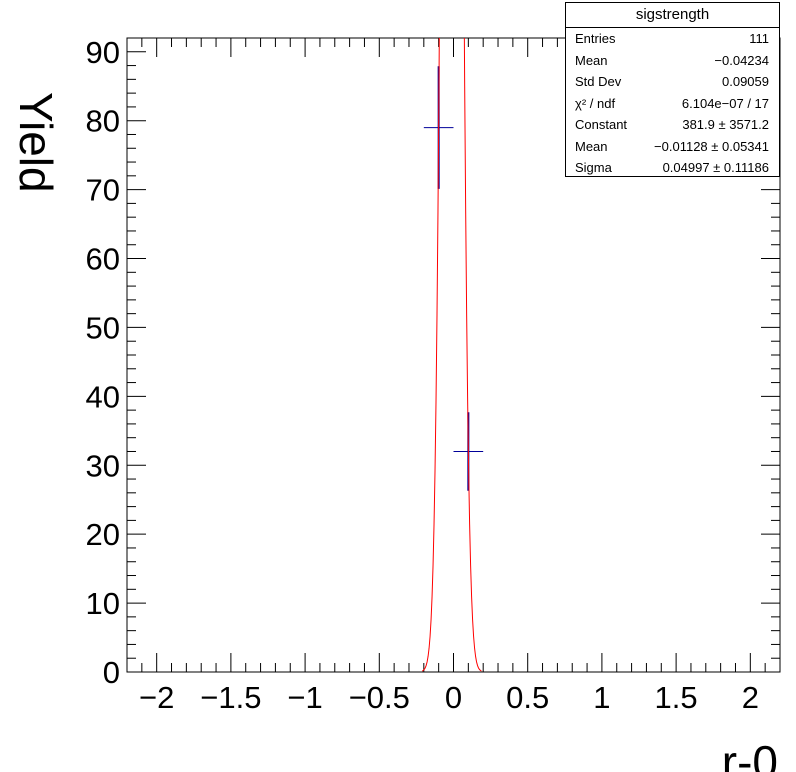 This screenshot has width=796, height=772. What do you see at coordinates (725, 124) in the screenshot?
I see `stats-row-value: 381.9 ± 3571.2` at bounding box center [725, 124].